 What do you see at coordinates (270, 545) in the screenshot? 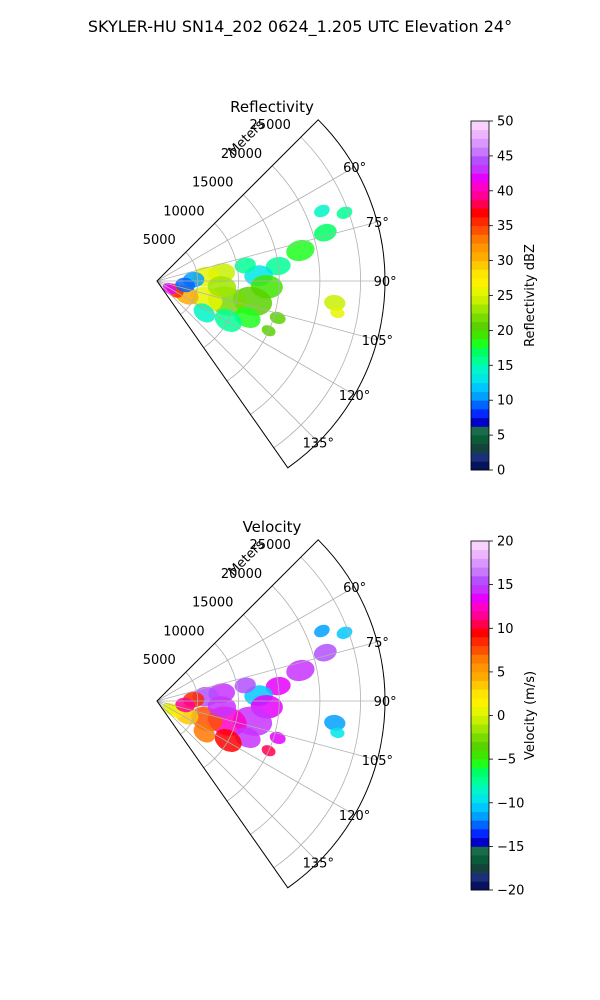
I see `radial-tick-label: 25000` at bounding box center [270, 545].